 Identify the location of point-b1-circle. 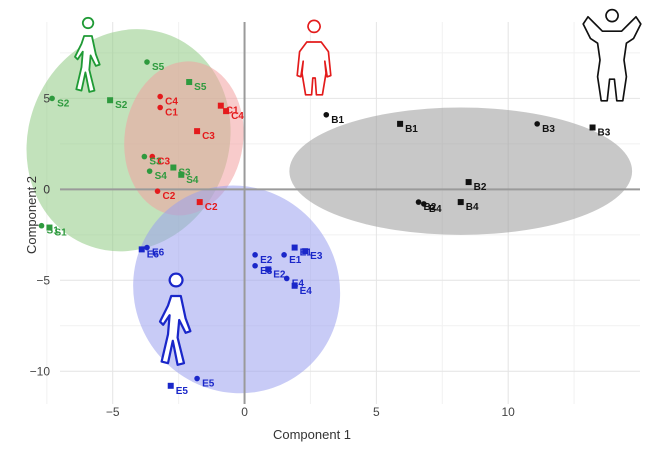
(326, 114).